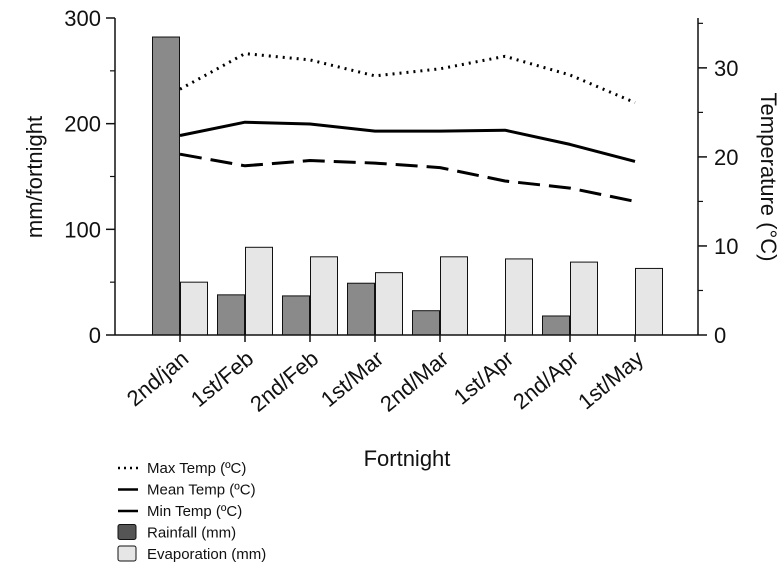 The image size is (783, 571). I want to click on legend-item: Max Temp (ºC), so click(182, 468).